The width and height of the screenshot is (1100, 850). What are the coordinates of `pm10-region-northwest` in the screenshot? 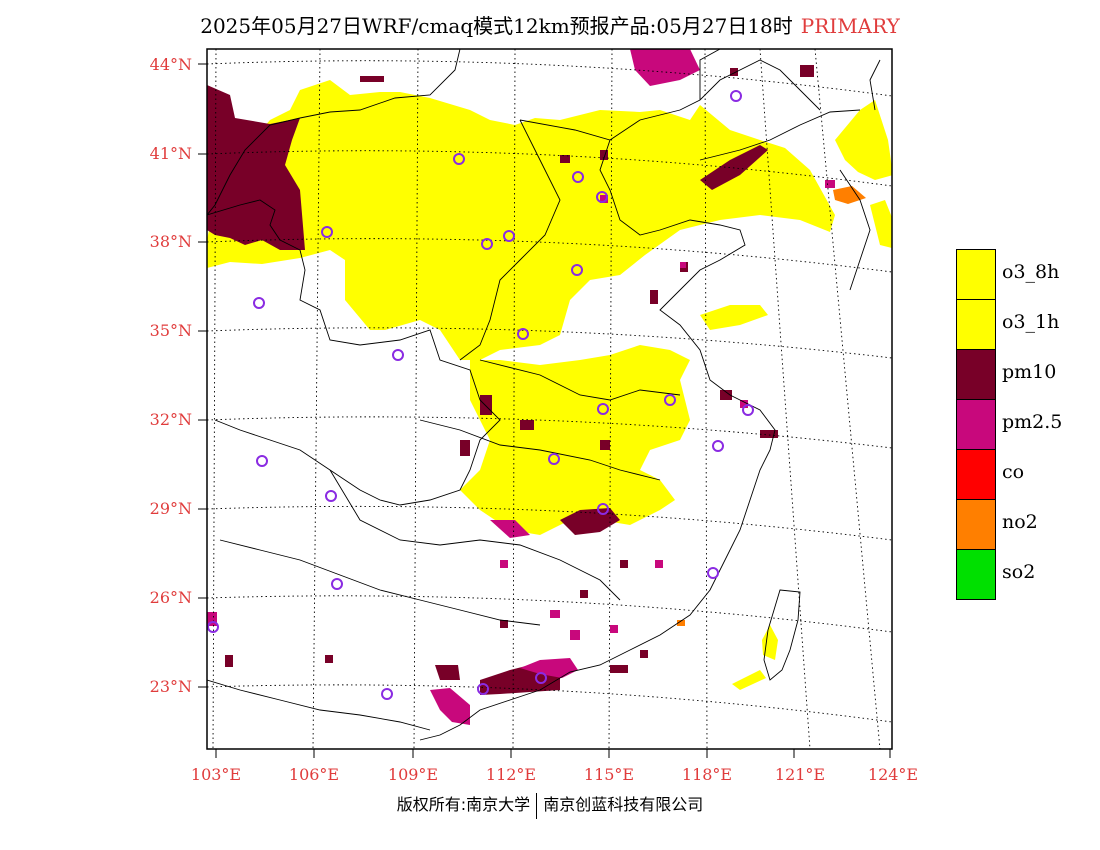 It's located at (256, 167).